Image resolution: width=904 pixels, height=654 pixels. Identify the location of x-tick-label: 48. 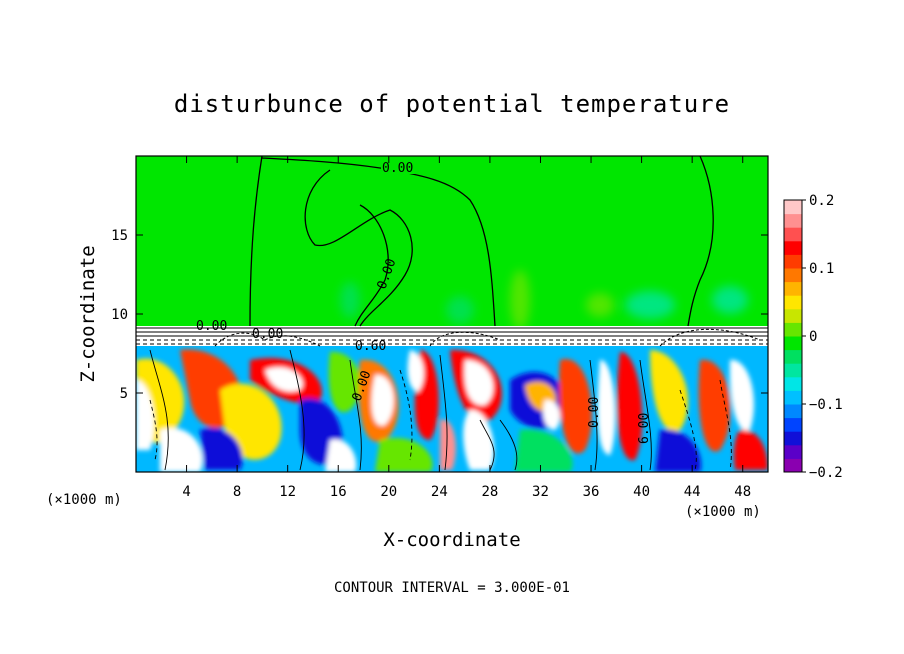
(742, 492).